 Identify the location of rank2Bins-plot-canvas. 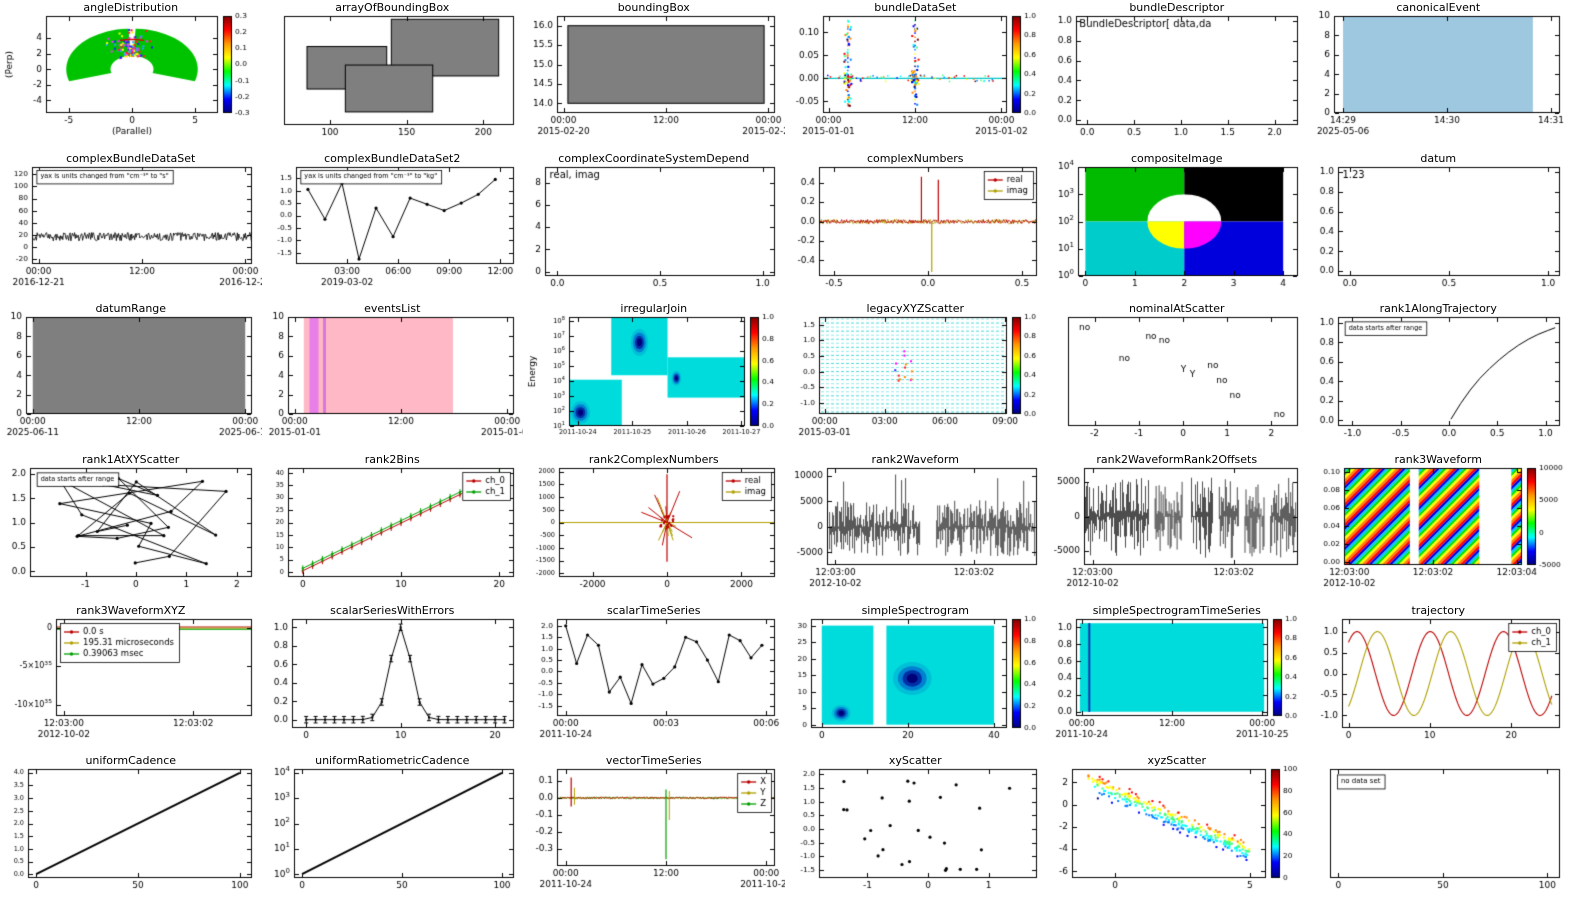
(392, 527).